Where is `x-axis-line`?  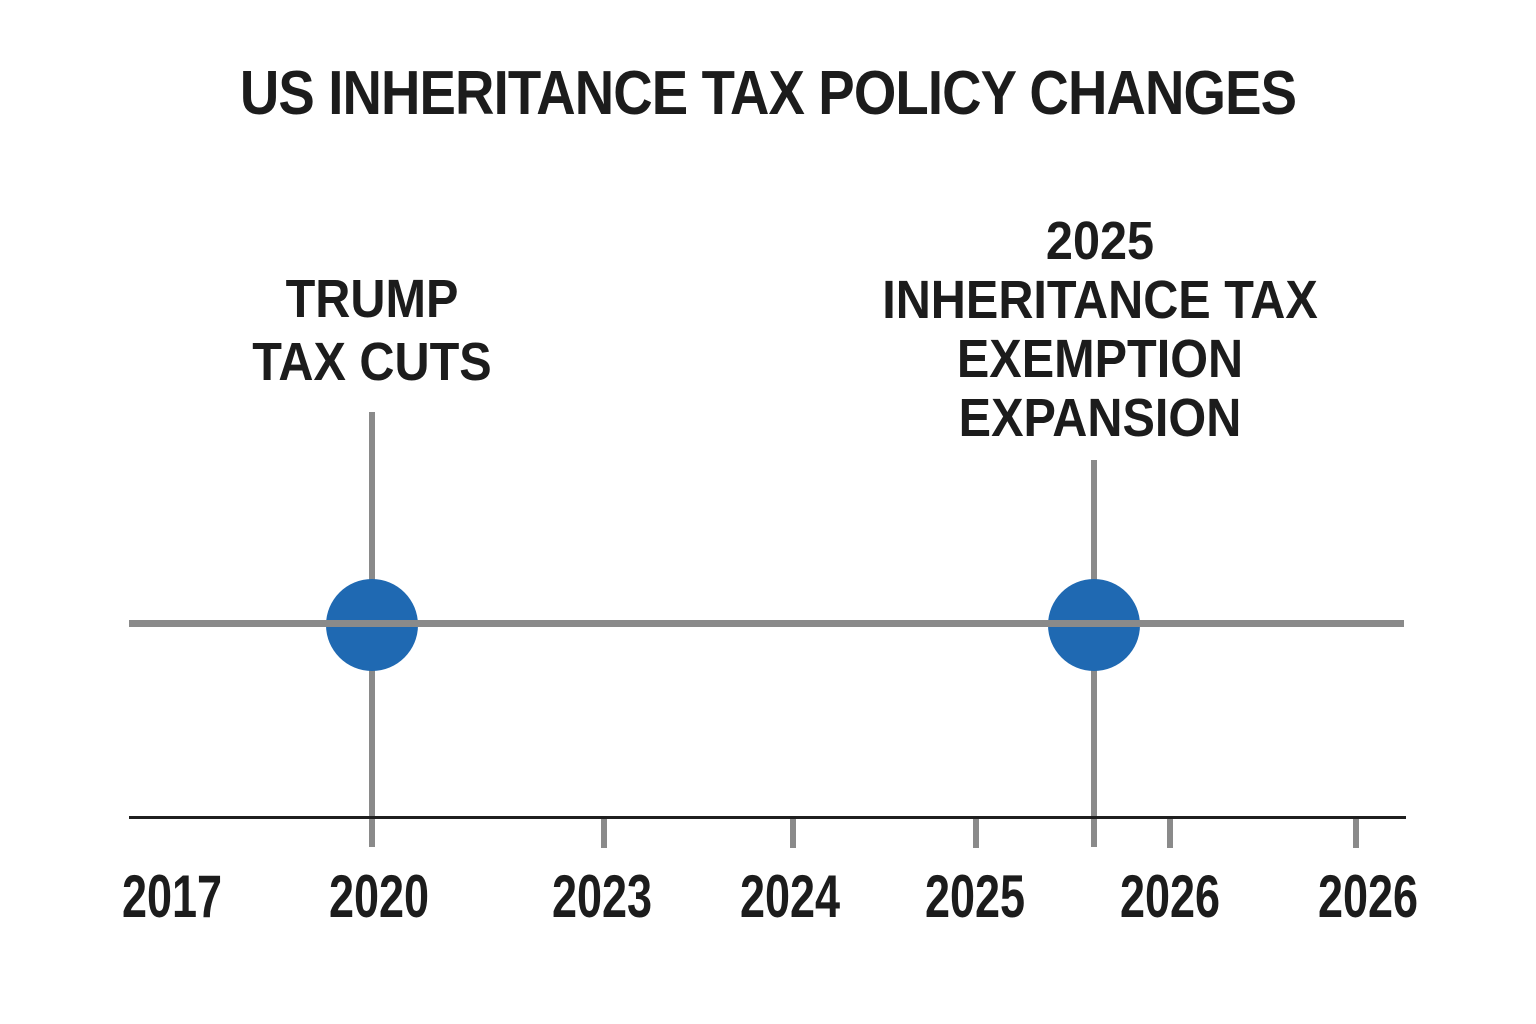 x-axis-line is located at coordinates (767, 817).